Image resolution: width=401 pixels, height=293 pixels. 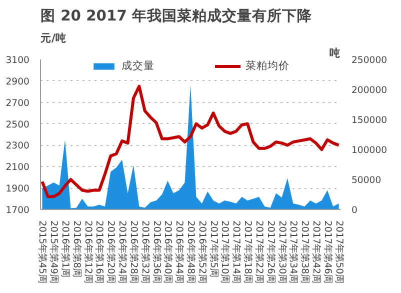 What do you see at coordinates (258, 252) in the screenshot?
I see `x-tick-label: 2017年第22周` at bounding box center [258, 252].